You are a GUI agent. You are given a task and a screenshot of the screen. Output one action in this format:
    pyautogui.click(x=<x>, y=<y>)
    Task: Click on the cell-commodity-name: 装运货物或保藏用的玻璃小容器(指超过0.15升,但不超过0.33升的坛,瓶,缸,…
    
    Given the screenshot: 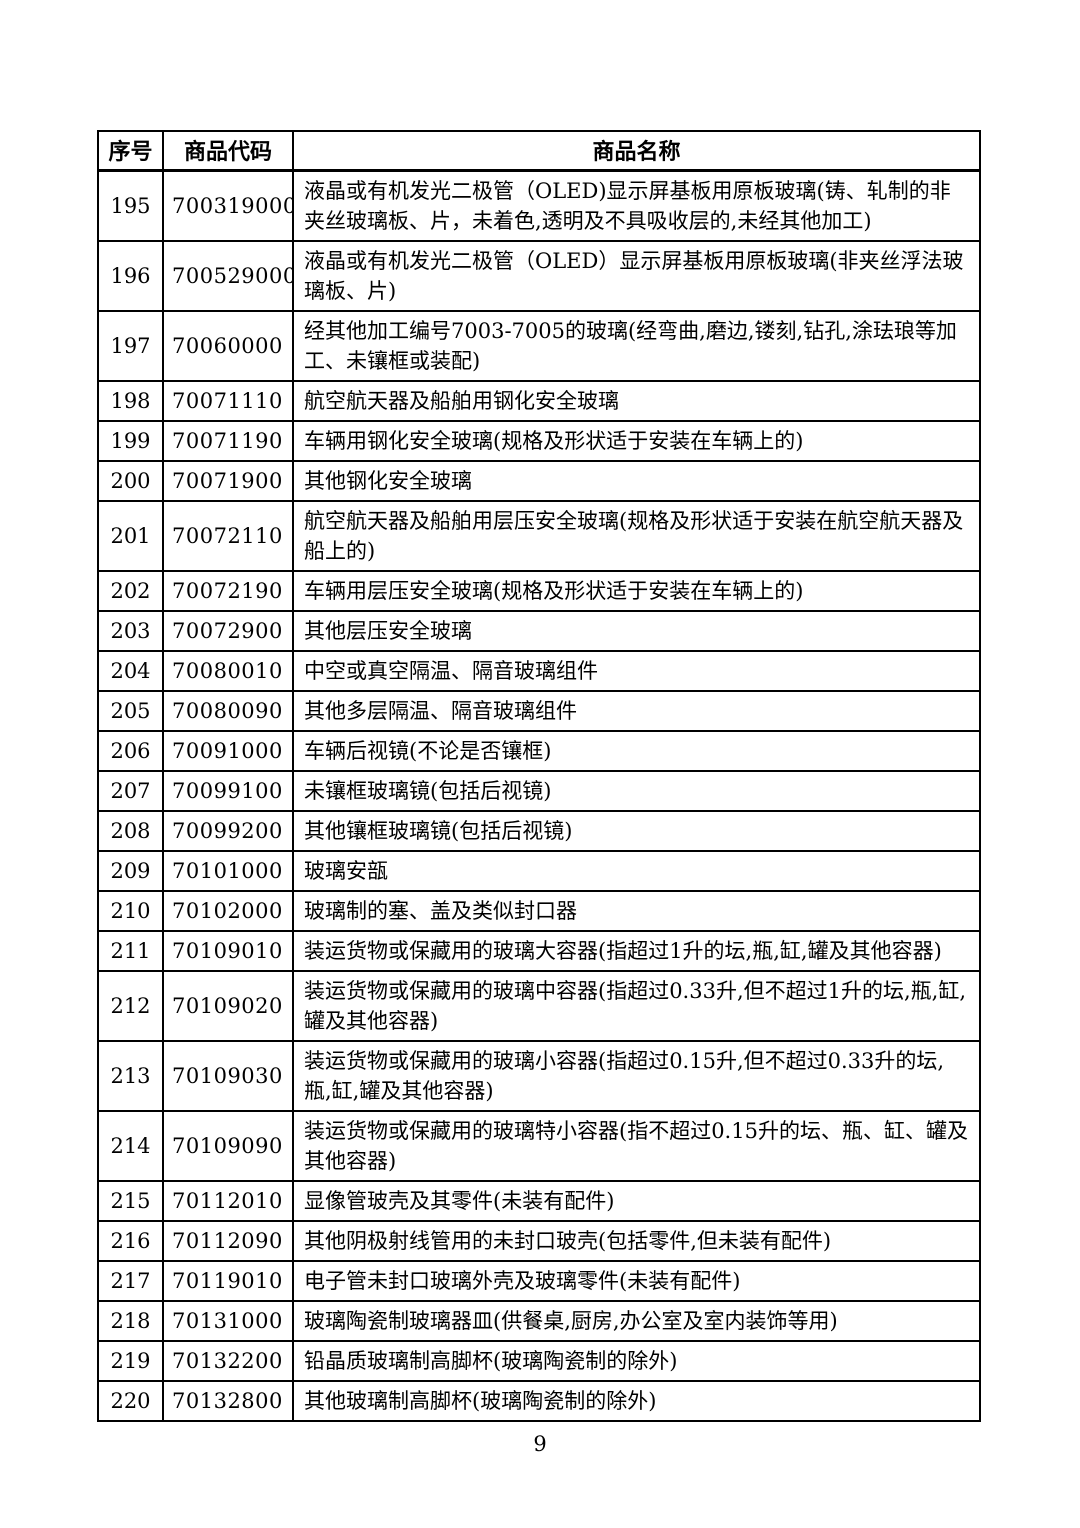 What is the action you would take?
    pyautogui.click(x=636, y=1075)
    